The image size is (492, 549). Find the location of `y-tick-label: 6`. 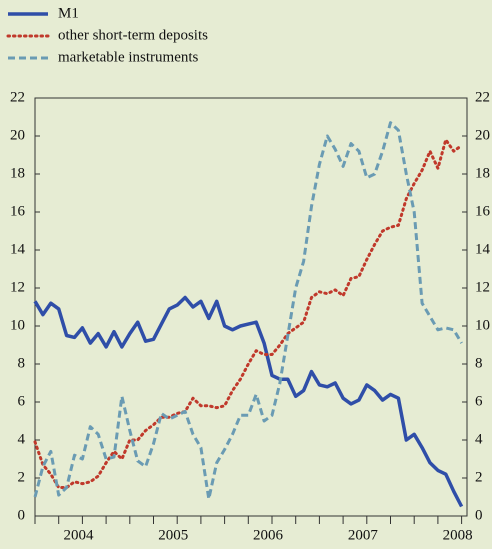

y-tick-label: 6 is located at coordinates (22, 401).